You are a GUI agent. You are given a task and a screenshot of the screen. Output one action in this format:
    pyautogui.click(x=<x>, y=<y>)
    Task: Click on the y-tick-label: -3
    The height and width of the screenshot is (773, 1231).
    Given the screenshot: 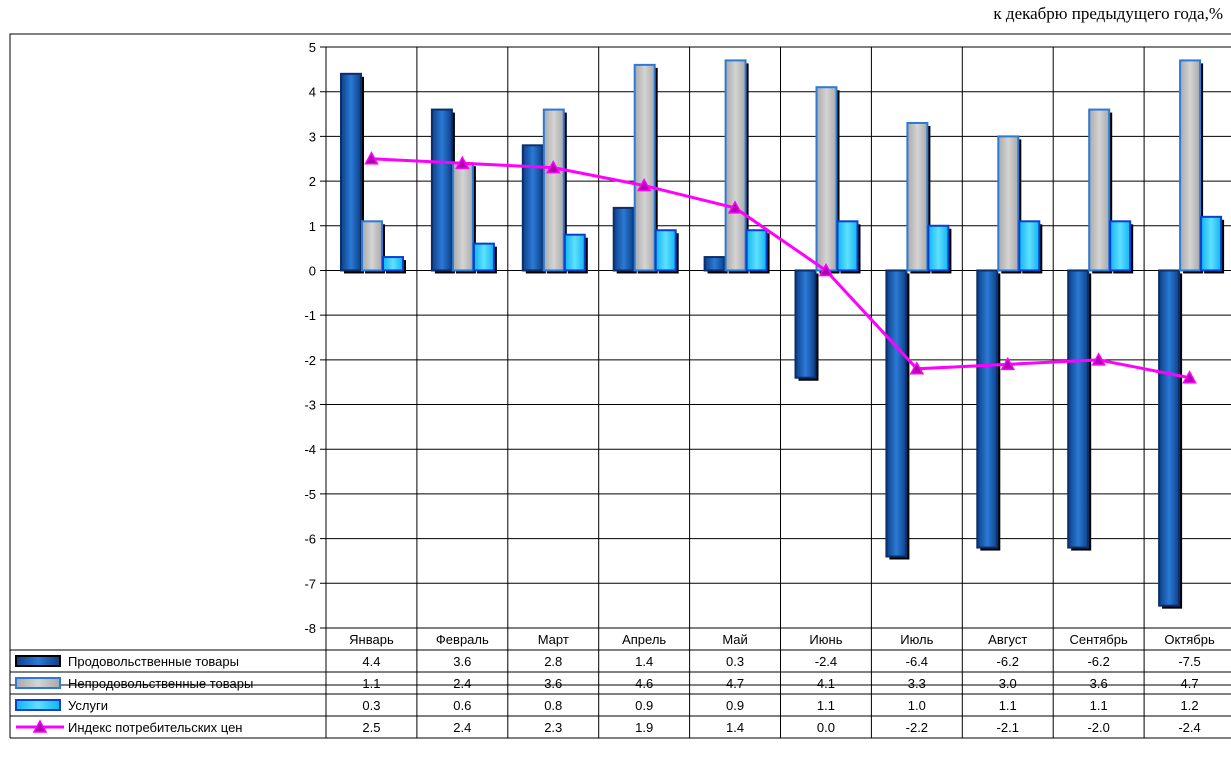 What is the action you would take?
    pyautogui.click(x=310, y=405)
    